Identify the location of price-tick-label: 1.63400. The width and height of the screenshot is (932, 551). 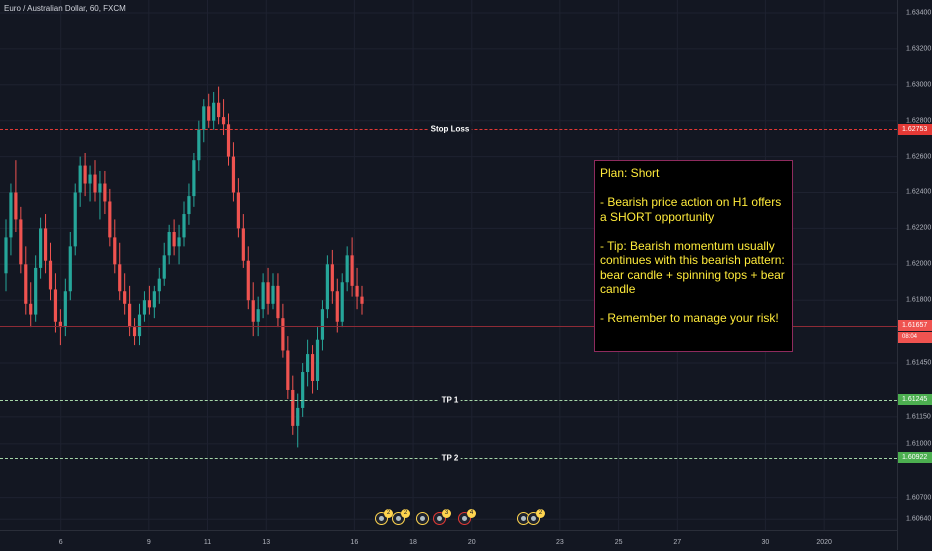
(919, 13).